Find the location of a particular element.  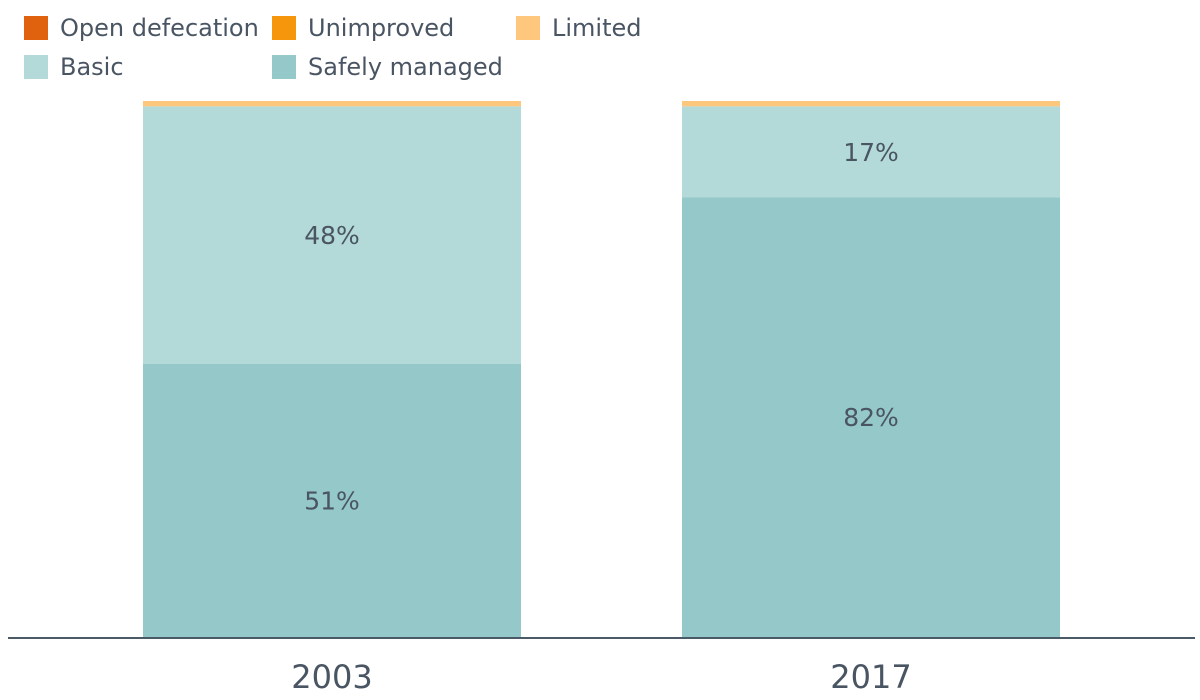

bar-segment-basic-2003 is located at coordinates (332, 235).